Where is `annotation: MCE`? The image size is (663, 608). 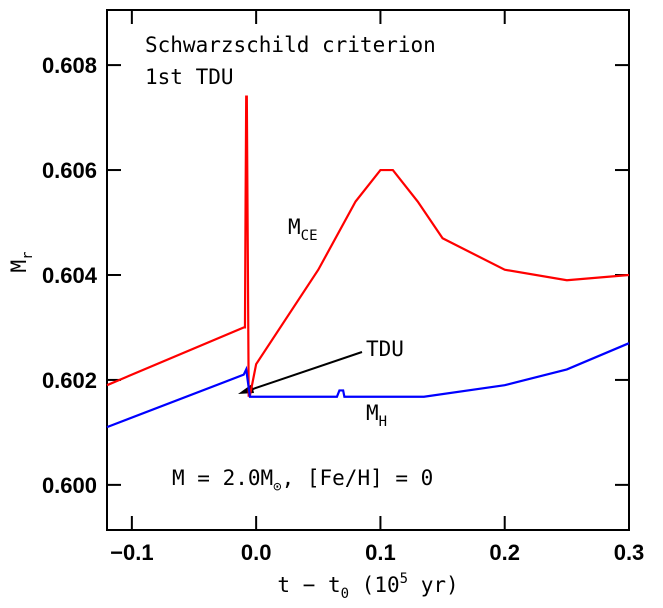 annotation: MCE is located at coordinates (303, 229).